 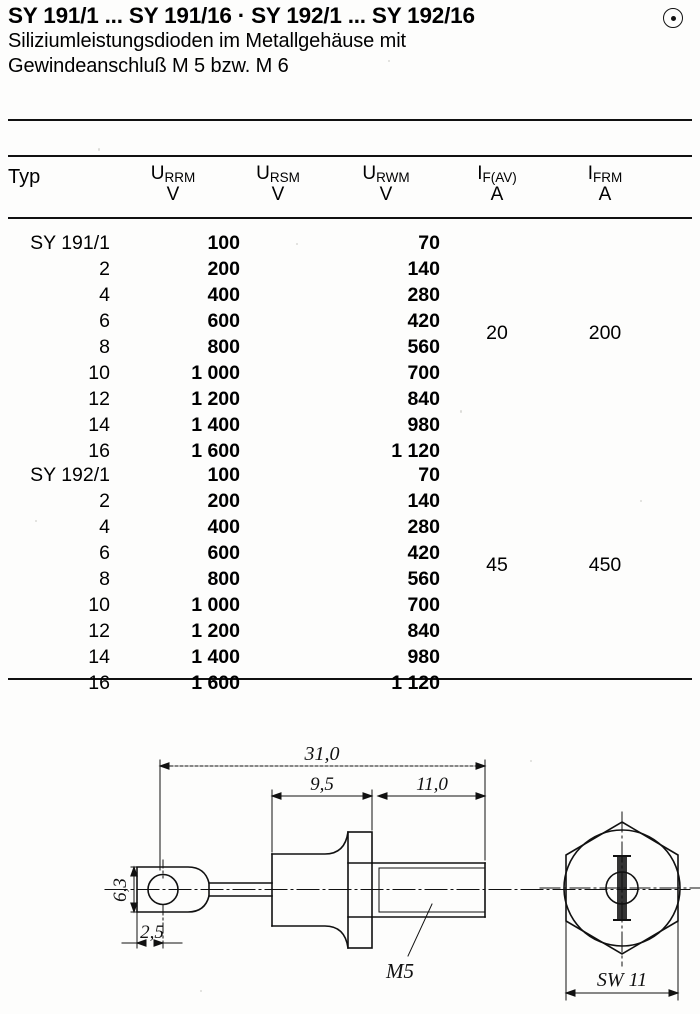 What do you see at coordinates (180, 177) in the screenshot?
I see `column-header-urrm-subscript: RRM` at bounding box center [180, 177].